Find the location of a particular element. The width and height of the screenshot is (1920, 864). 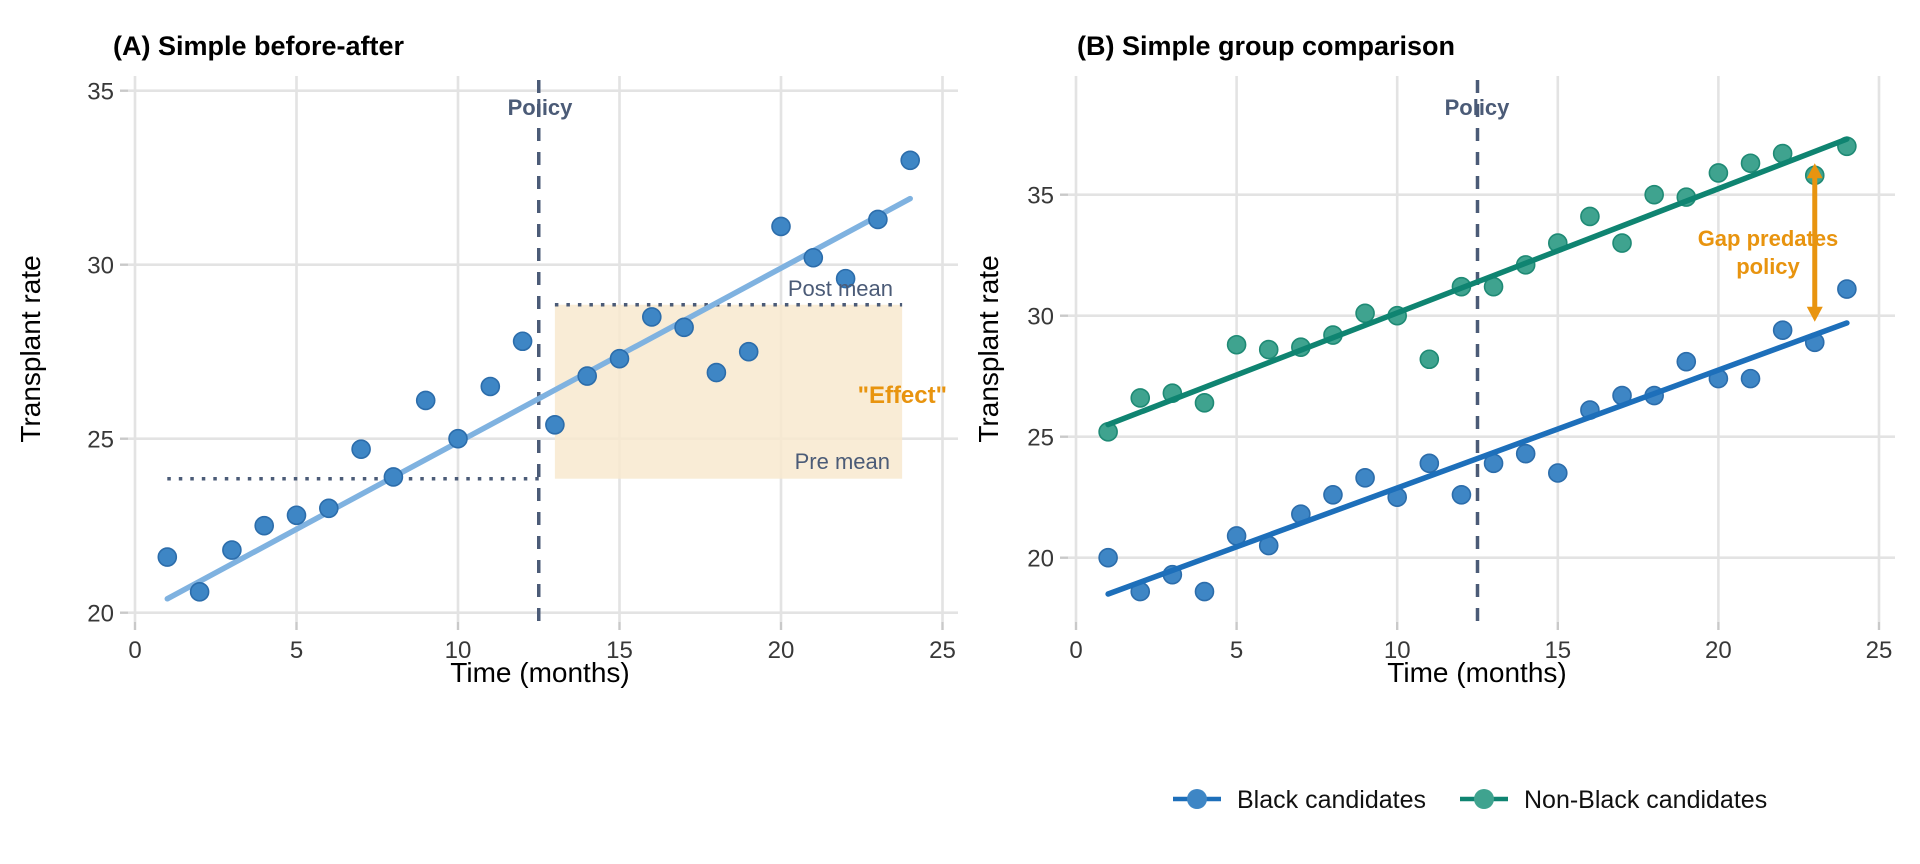

gap-arrow-head-bottom is located at coordinates (1814, 314).